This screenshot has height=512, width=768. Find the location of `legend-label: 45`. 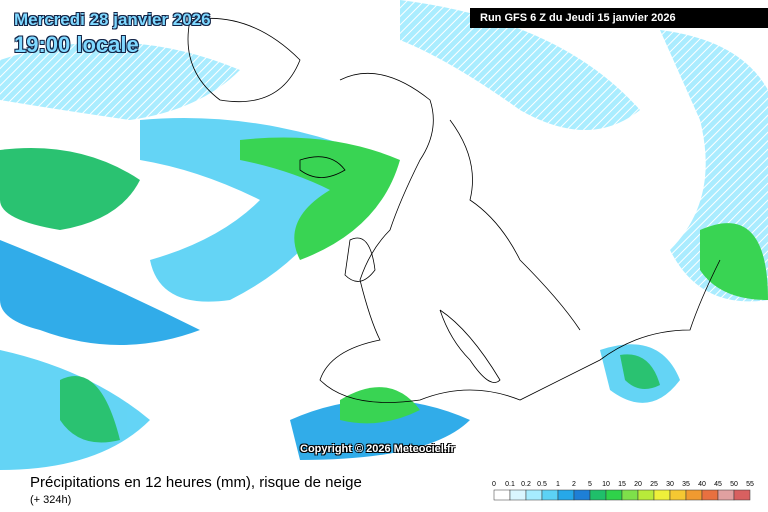

legend-label: 45 is located at coordinates (718, 484).